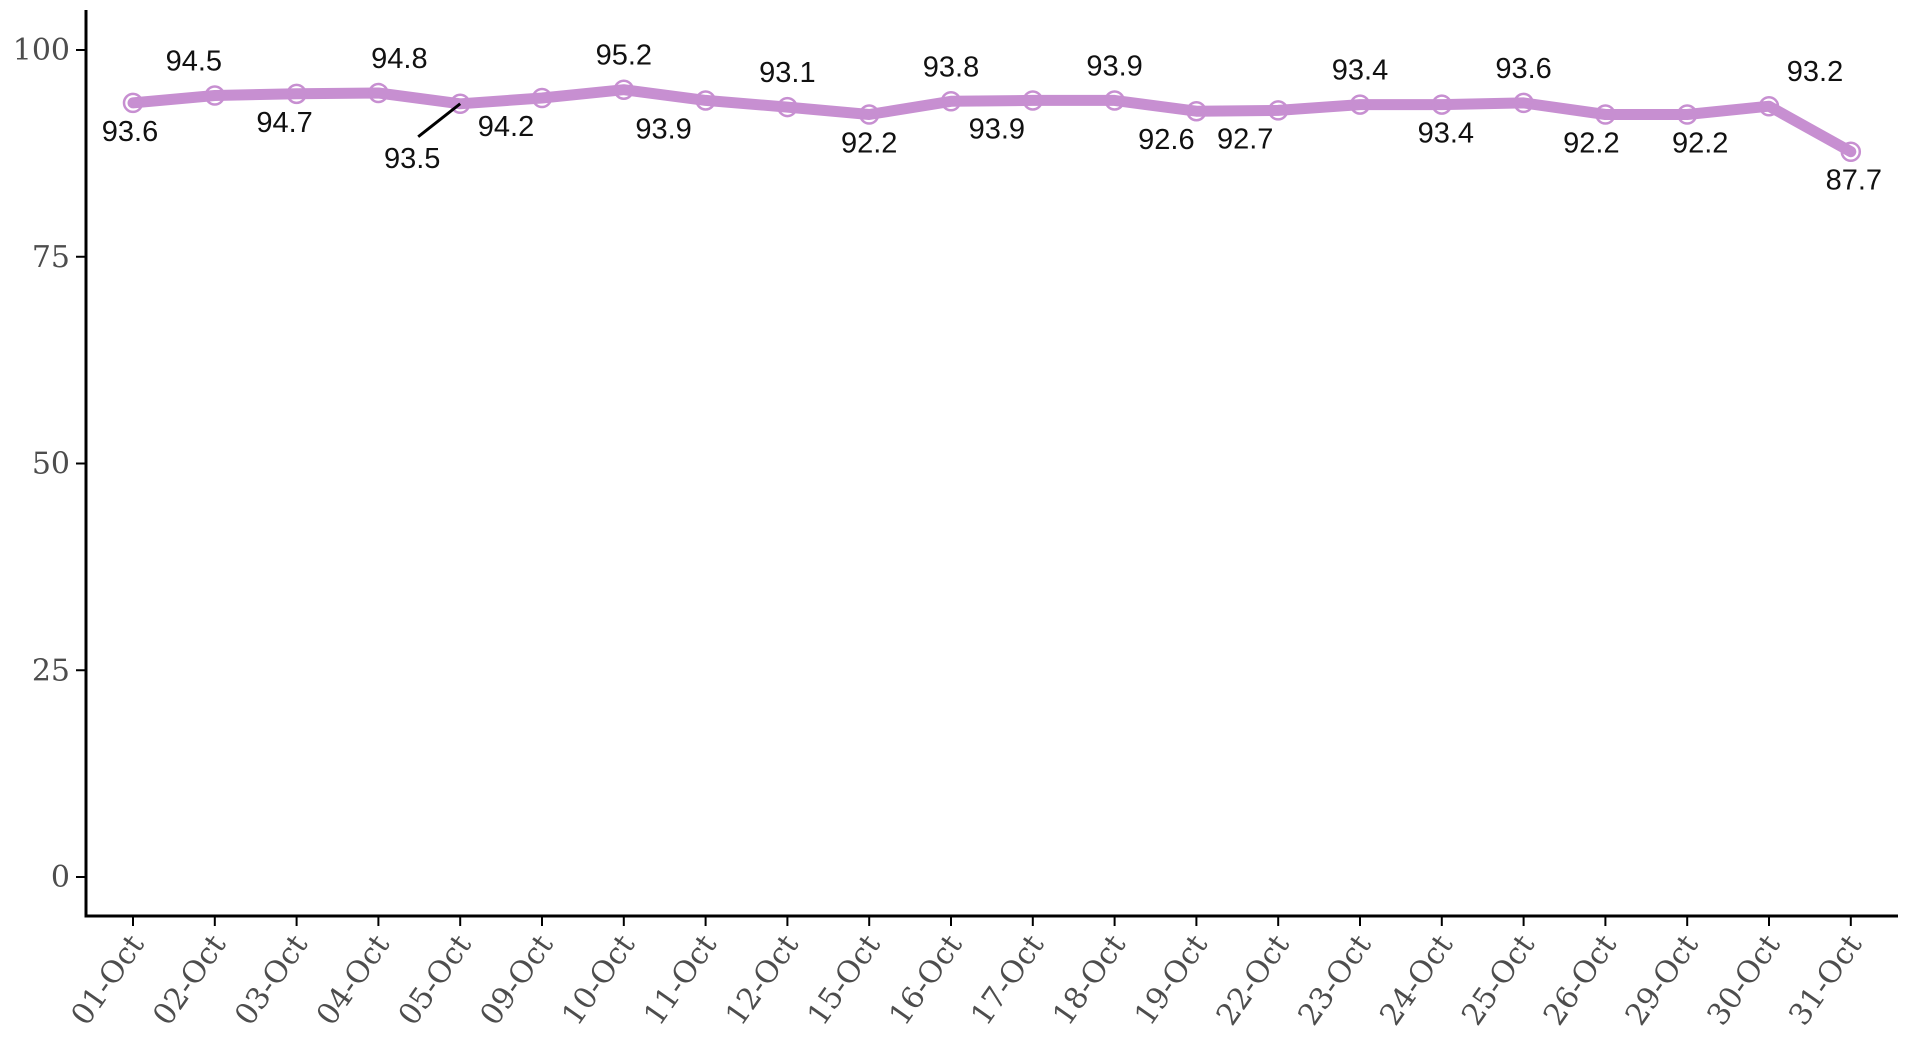 This screenshot has width=1905, height=1054. Describe the element at coordinates (1825, 980) in the screenshot. I see `x-tick-label: 31-Oct` at that location.